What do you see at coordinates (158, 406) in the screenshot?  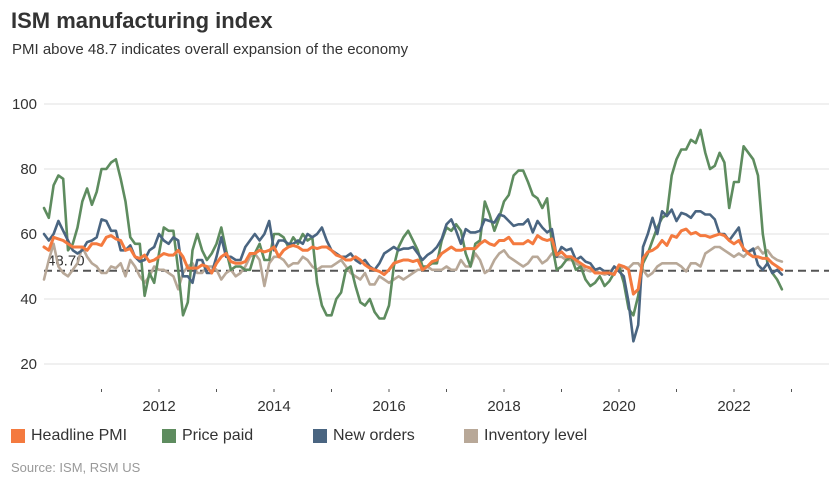 I see `x-tick-label: 2012` at bounding box center [158, 406].